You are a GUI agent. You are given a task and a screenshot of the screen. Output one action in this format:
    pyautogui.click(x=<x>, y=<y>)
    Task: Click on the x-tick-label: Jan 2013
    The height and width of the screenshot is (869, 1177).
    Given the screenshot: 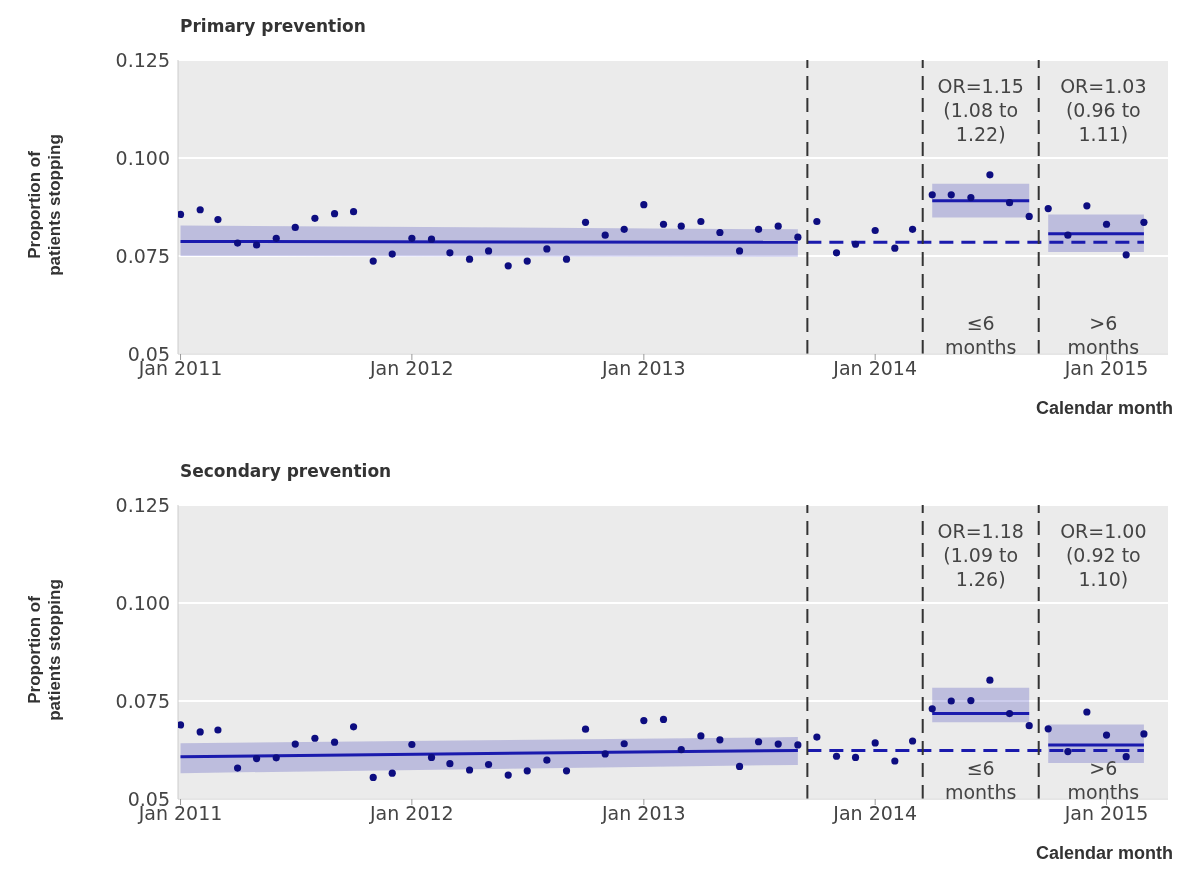 What is the action you would take?
    pyautogui.click(x=643, y=813)
    